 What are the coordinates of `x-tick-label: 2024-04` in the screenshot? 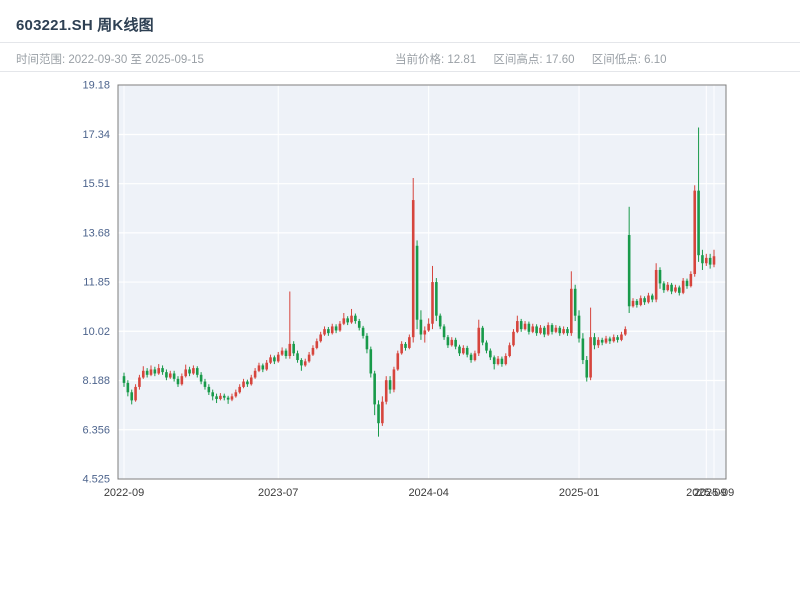 It's located at (428, 493).